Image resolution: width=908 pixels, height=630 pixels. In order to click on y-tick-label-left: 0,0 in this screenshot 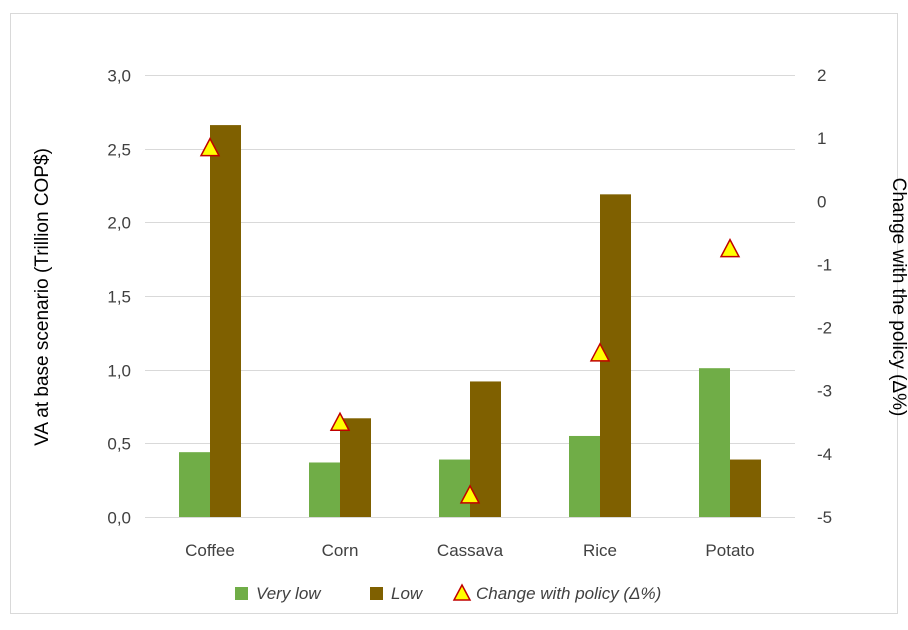, I will do `click(119, 518)`.